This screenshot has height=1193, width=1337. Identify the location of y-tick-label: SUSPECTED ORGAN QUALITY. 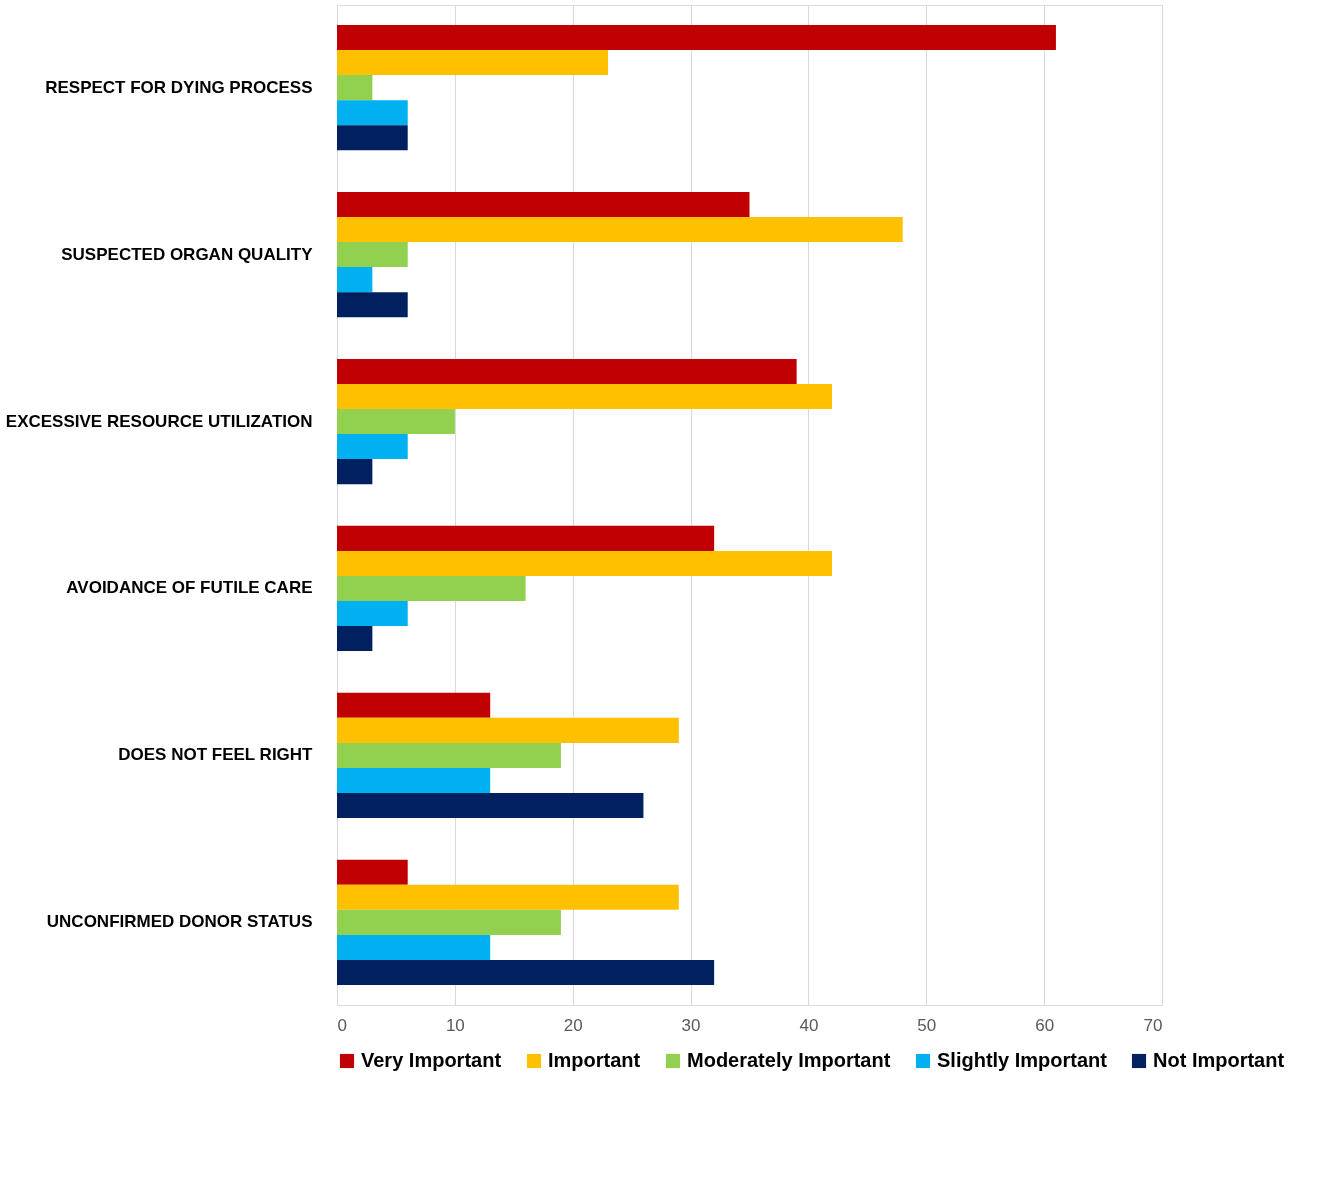
(187, 254).